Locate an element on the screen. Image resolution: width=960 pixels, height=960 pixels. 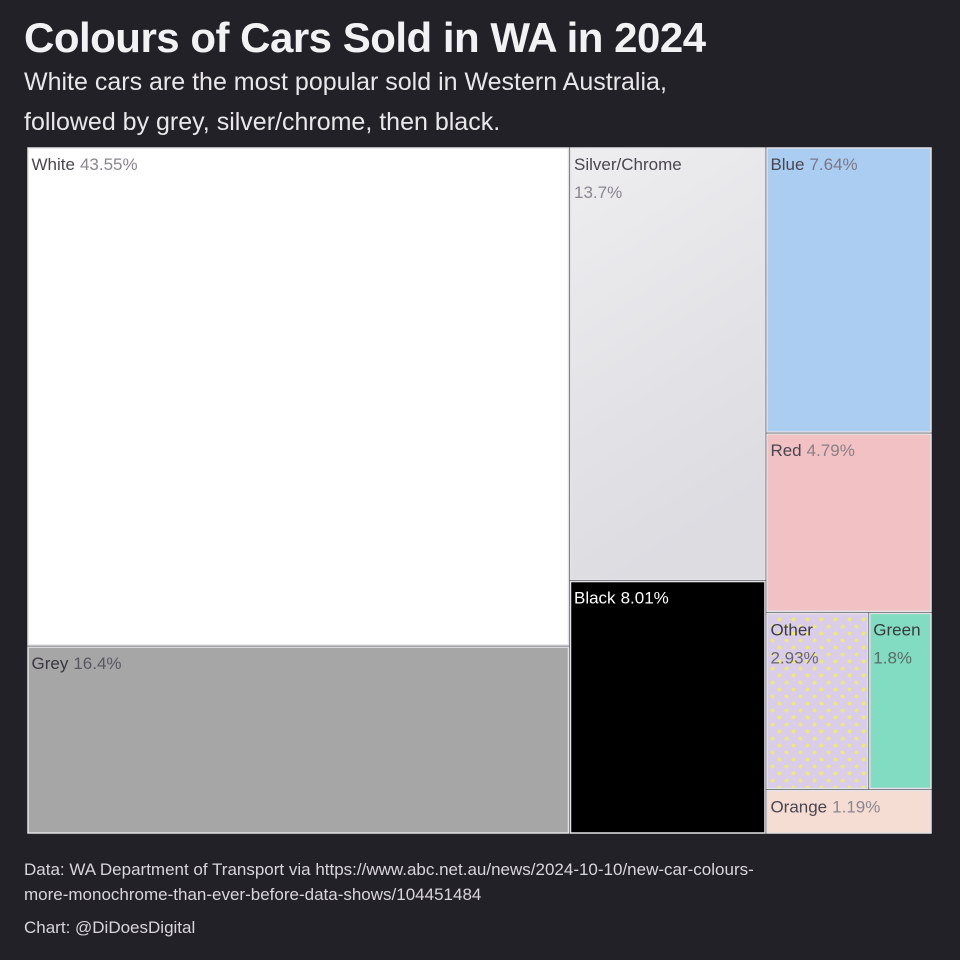
tile-value-black: 8.01% is located at coordinates (645, 598).